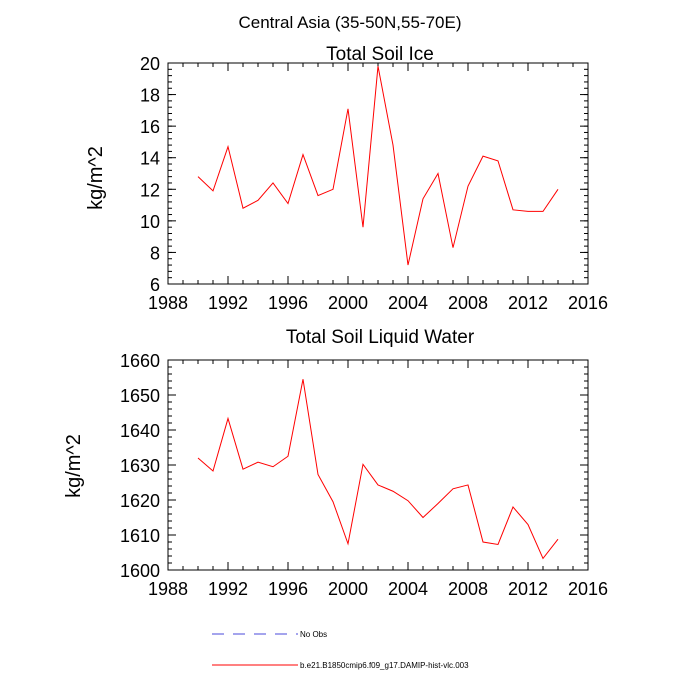 The image size is (700, 700). What do you see at coordinates (140, 466) in the screenshot?
I see `y-tick-label: 1630` at bounding box center [140, 466].